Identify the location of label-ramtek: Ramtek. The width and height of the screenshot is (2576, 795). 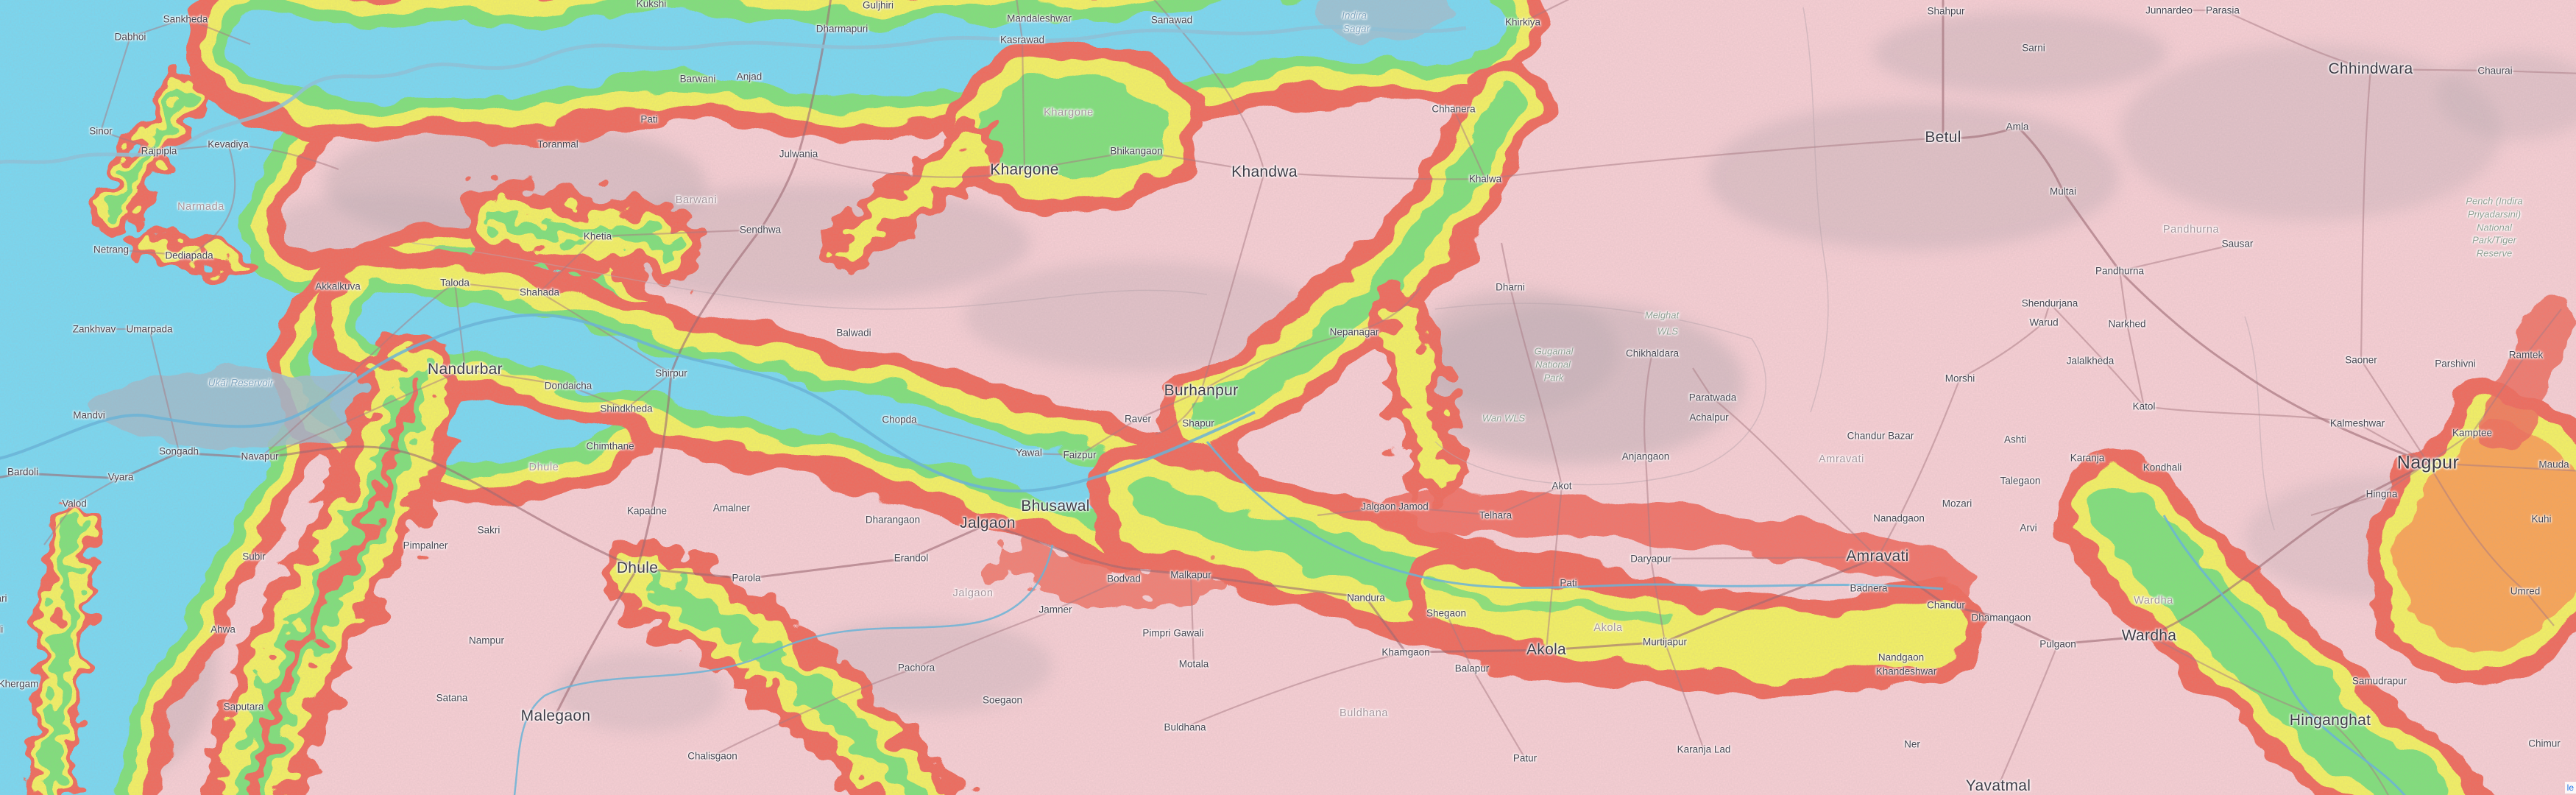
(2526, 355).